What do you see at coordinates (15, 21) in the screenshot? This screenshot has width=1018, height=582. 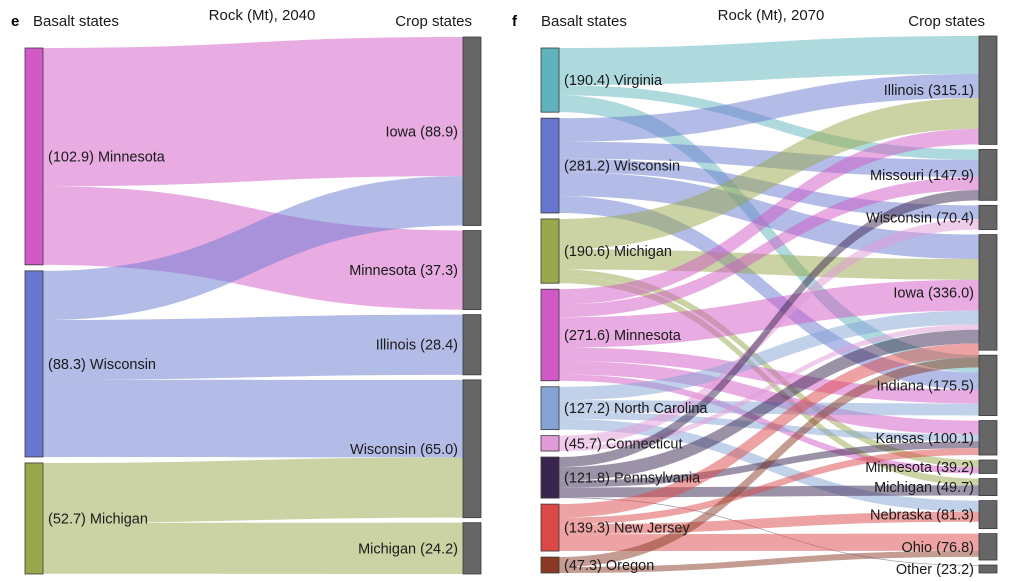 I see `panel-letter-e: e` at bounding box center [15, 21].